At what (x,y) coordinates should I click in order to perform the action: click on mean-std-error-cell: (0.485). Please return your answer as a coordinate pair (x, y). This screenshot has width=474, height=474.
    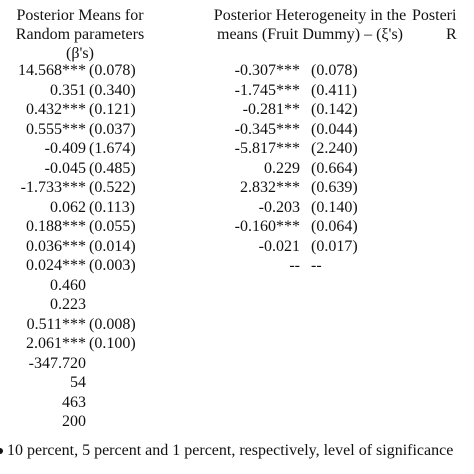
    Looking at the image, I should click on (112, 168).